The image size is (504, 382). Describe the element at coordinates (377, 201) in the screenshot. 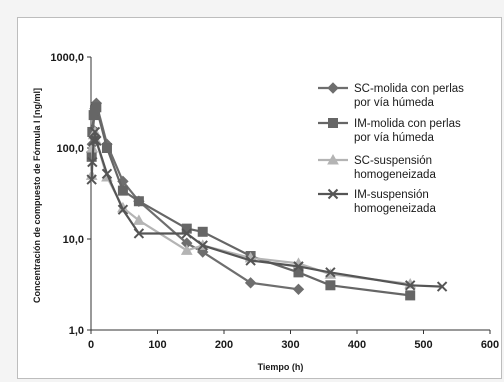

I see `legend-item: IM-suspensión homogeneizada` at that location.